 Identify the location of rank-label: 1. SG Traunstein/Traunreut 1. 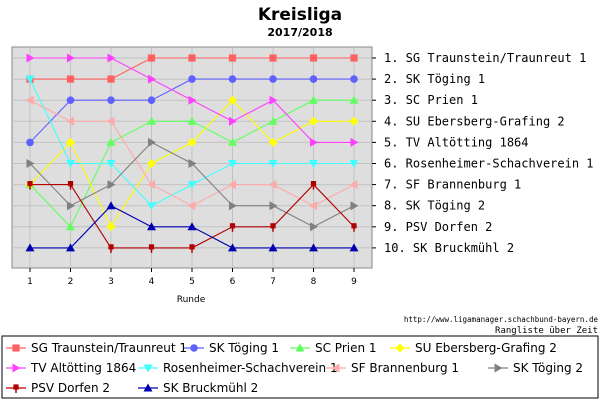
(485, 58).